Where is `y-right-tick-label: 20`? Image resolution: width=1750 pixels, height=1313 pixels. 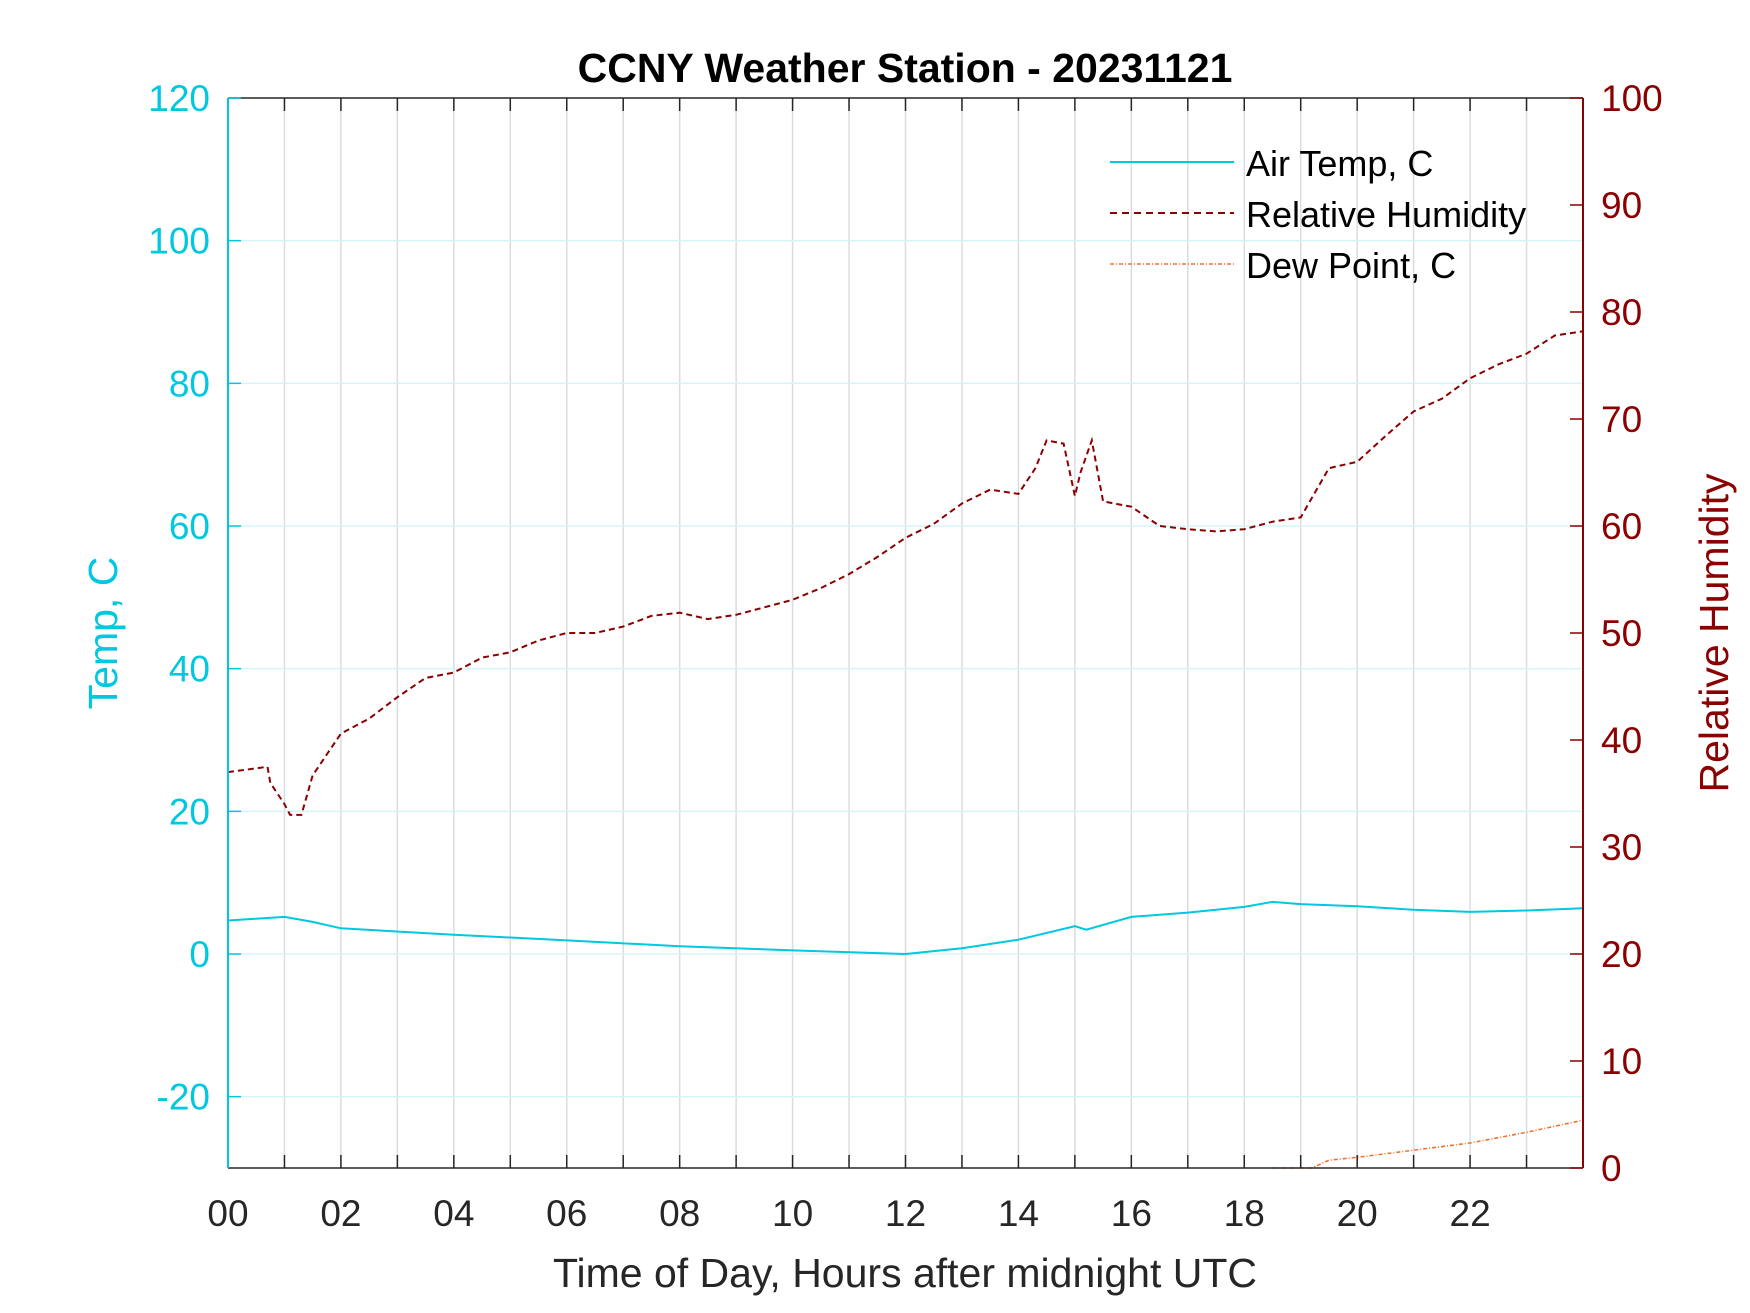
y-right-tick-label: 20 is located at coordinates (1621, 954).